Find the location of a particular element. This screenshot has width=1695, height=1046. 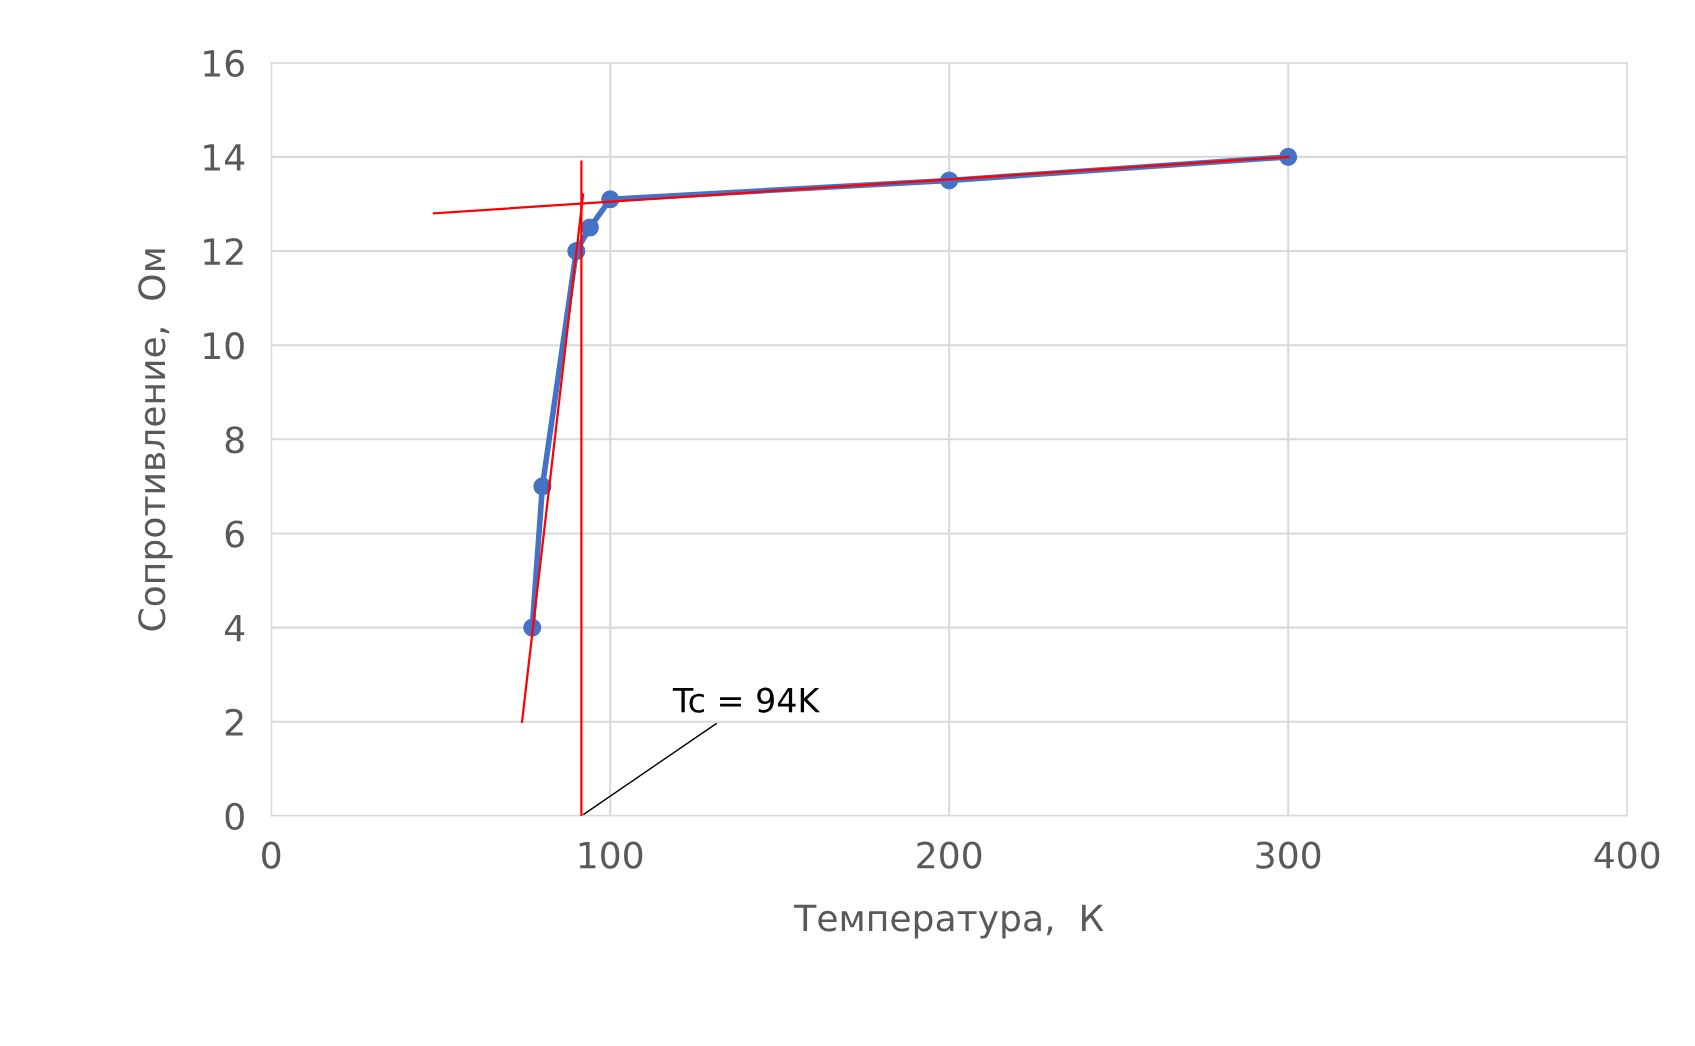

y-axis-title: Сопротивление, Ом is located at coordinates (155, 440).